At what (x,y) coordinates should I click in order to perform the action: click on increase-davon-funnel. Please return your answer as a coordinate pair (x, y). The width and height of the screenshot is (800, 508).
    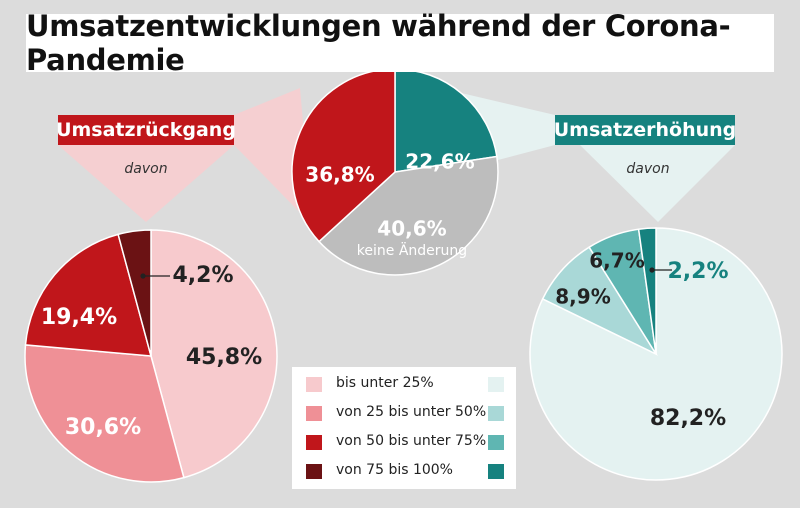
    Looking at the image, I should click on (657, 183).